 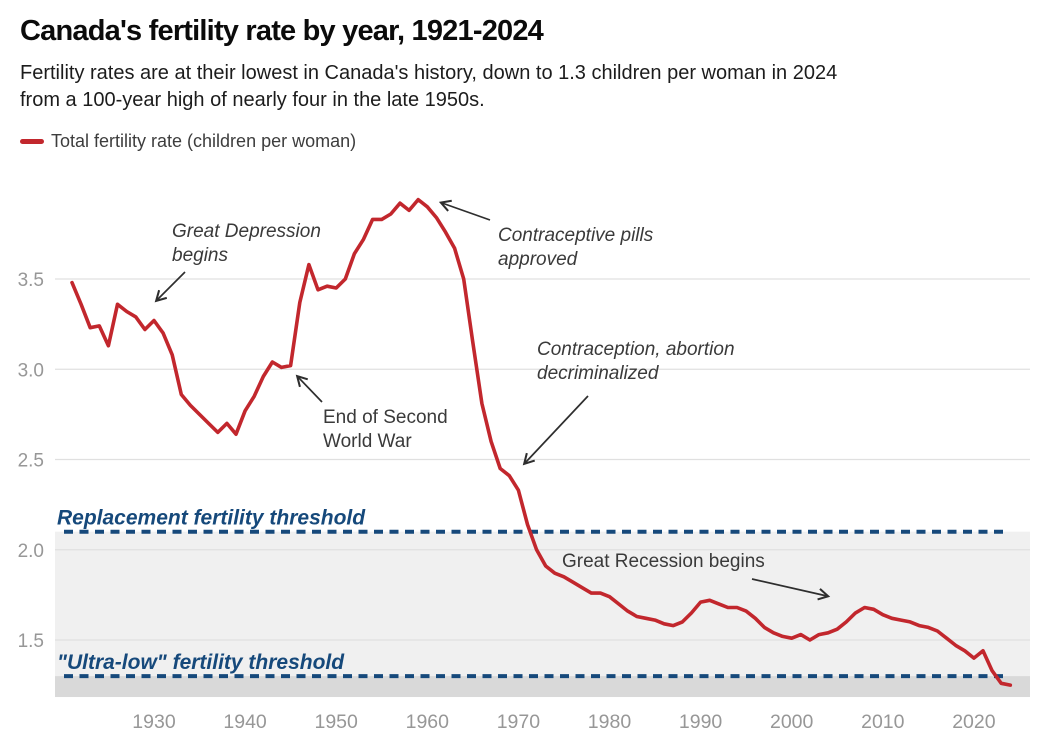 I want to click on annotation-label: End of Second, so click(x=385, y=417).